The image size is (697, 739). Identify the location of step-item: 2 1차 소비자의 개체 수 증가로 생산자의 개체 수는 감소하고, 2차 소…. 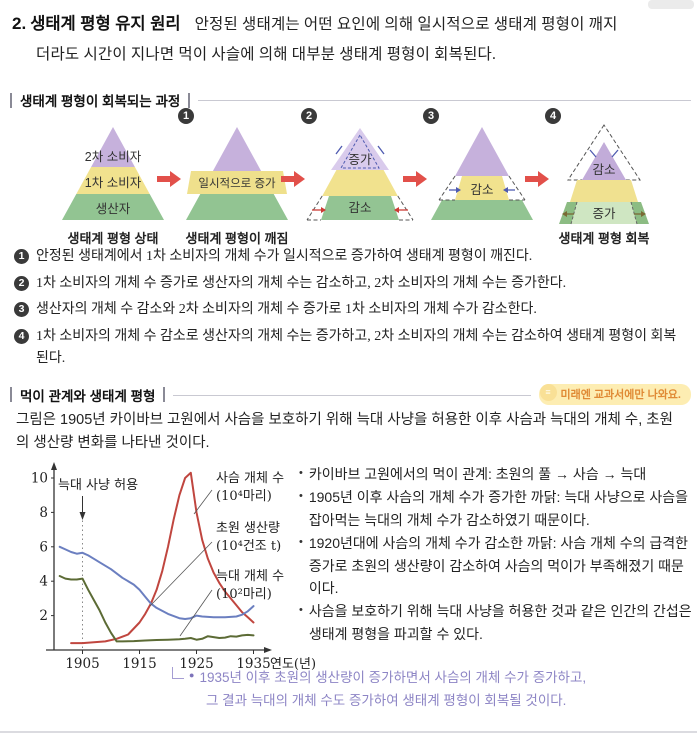
(350, 284).